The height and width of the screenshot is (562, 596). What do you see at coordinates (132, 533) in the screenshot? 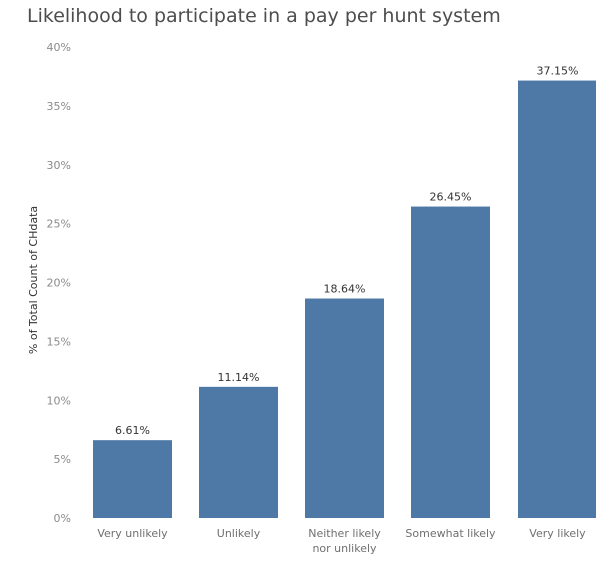
I see `x-tick-label: Very unlikely` at bounding box center [132, 533].